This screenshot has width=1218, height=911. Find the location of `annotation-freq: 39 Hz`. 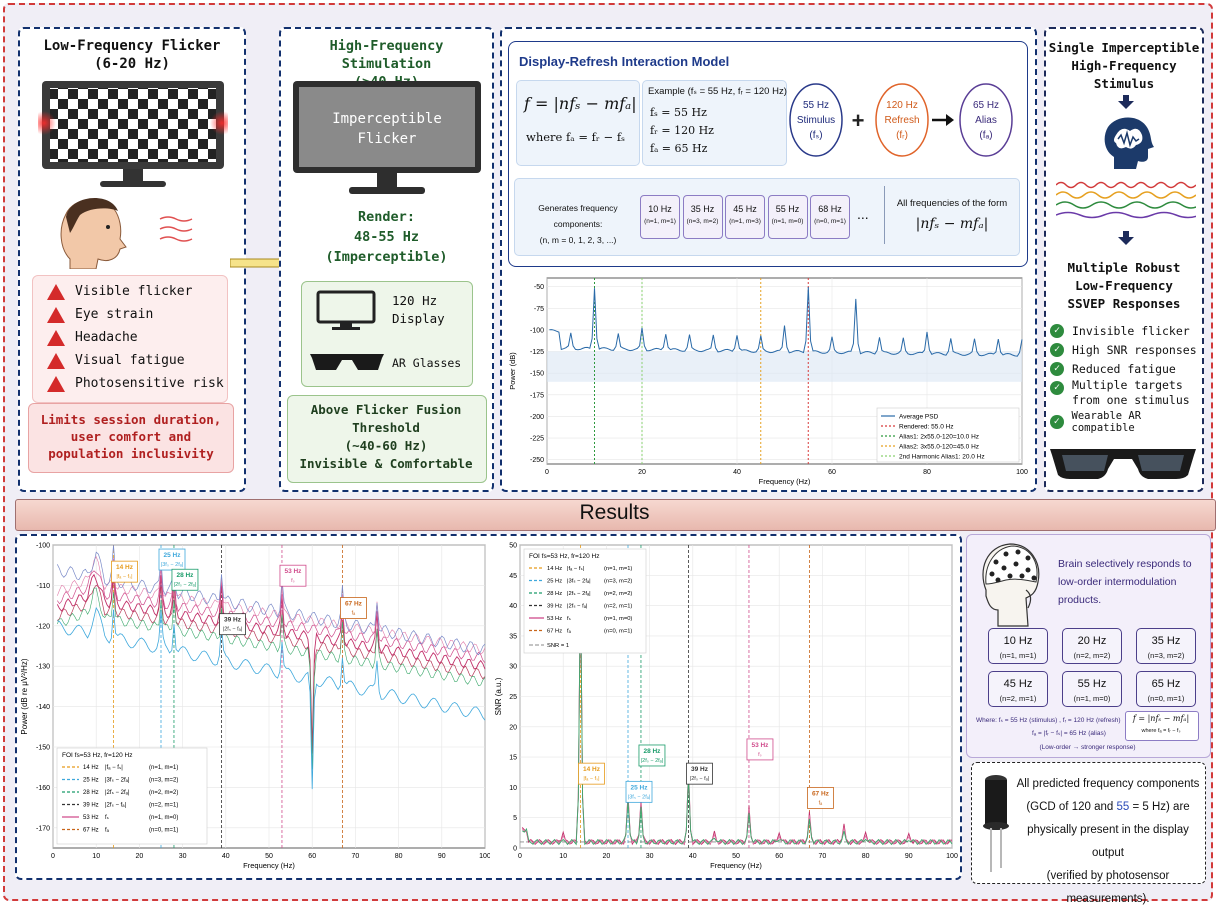

annotation-freq: 39 Hz is located at coordinates (700, 769).